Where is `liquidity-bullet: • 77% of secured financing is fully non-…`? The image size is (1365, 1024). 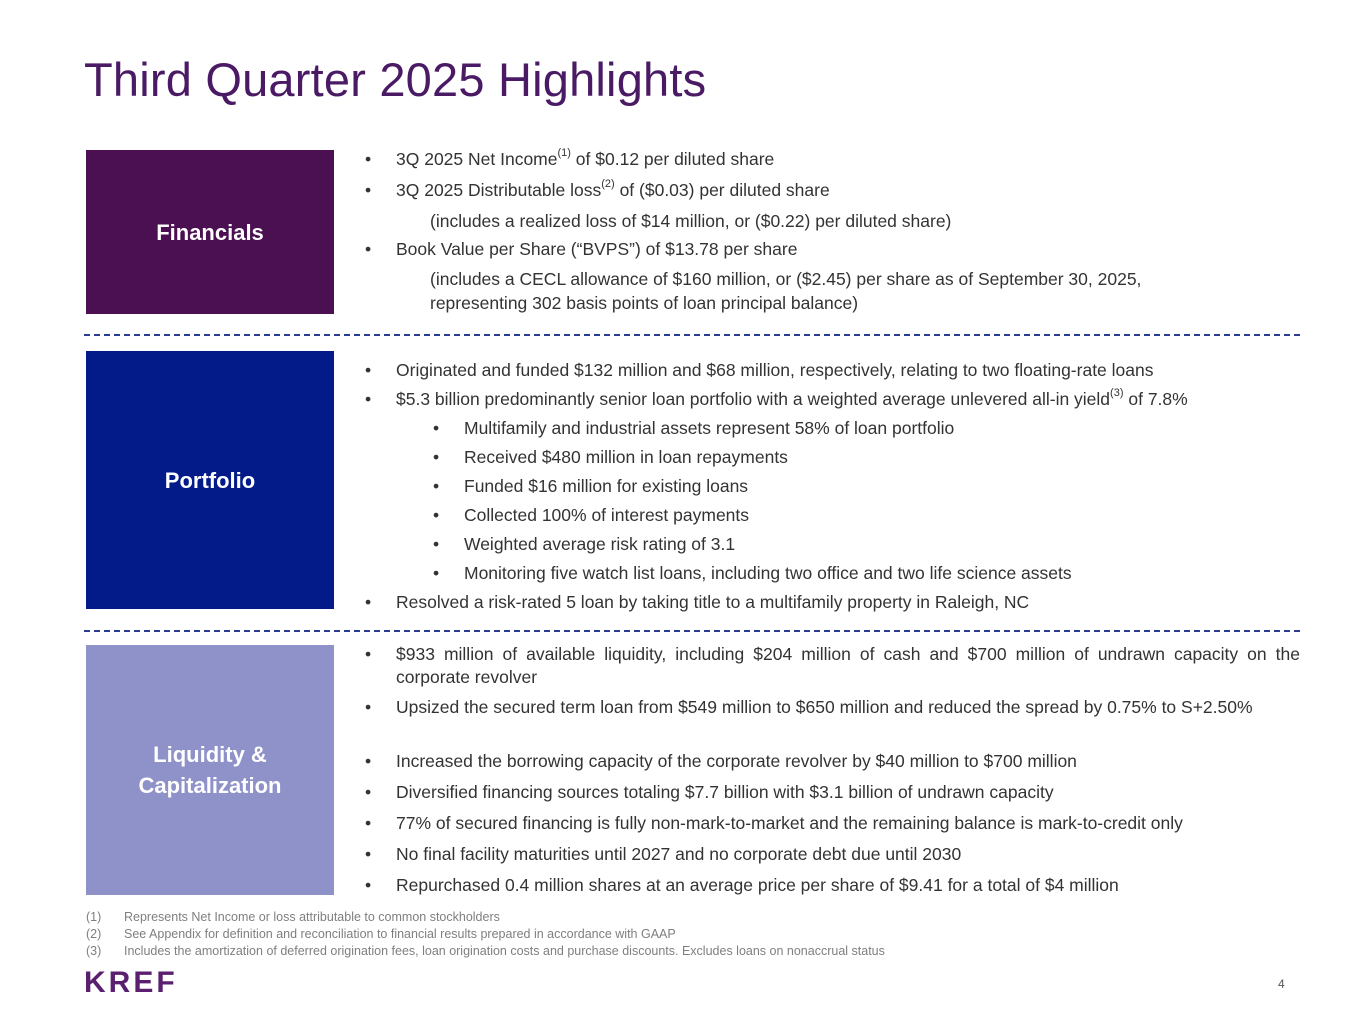
liquidity-bullet: • 77% of secured financing is fully non-… is located at coordinates (774, 823).